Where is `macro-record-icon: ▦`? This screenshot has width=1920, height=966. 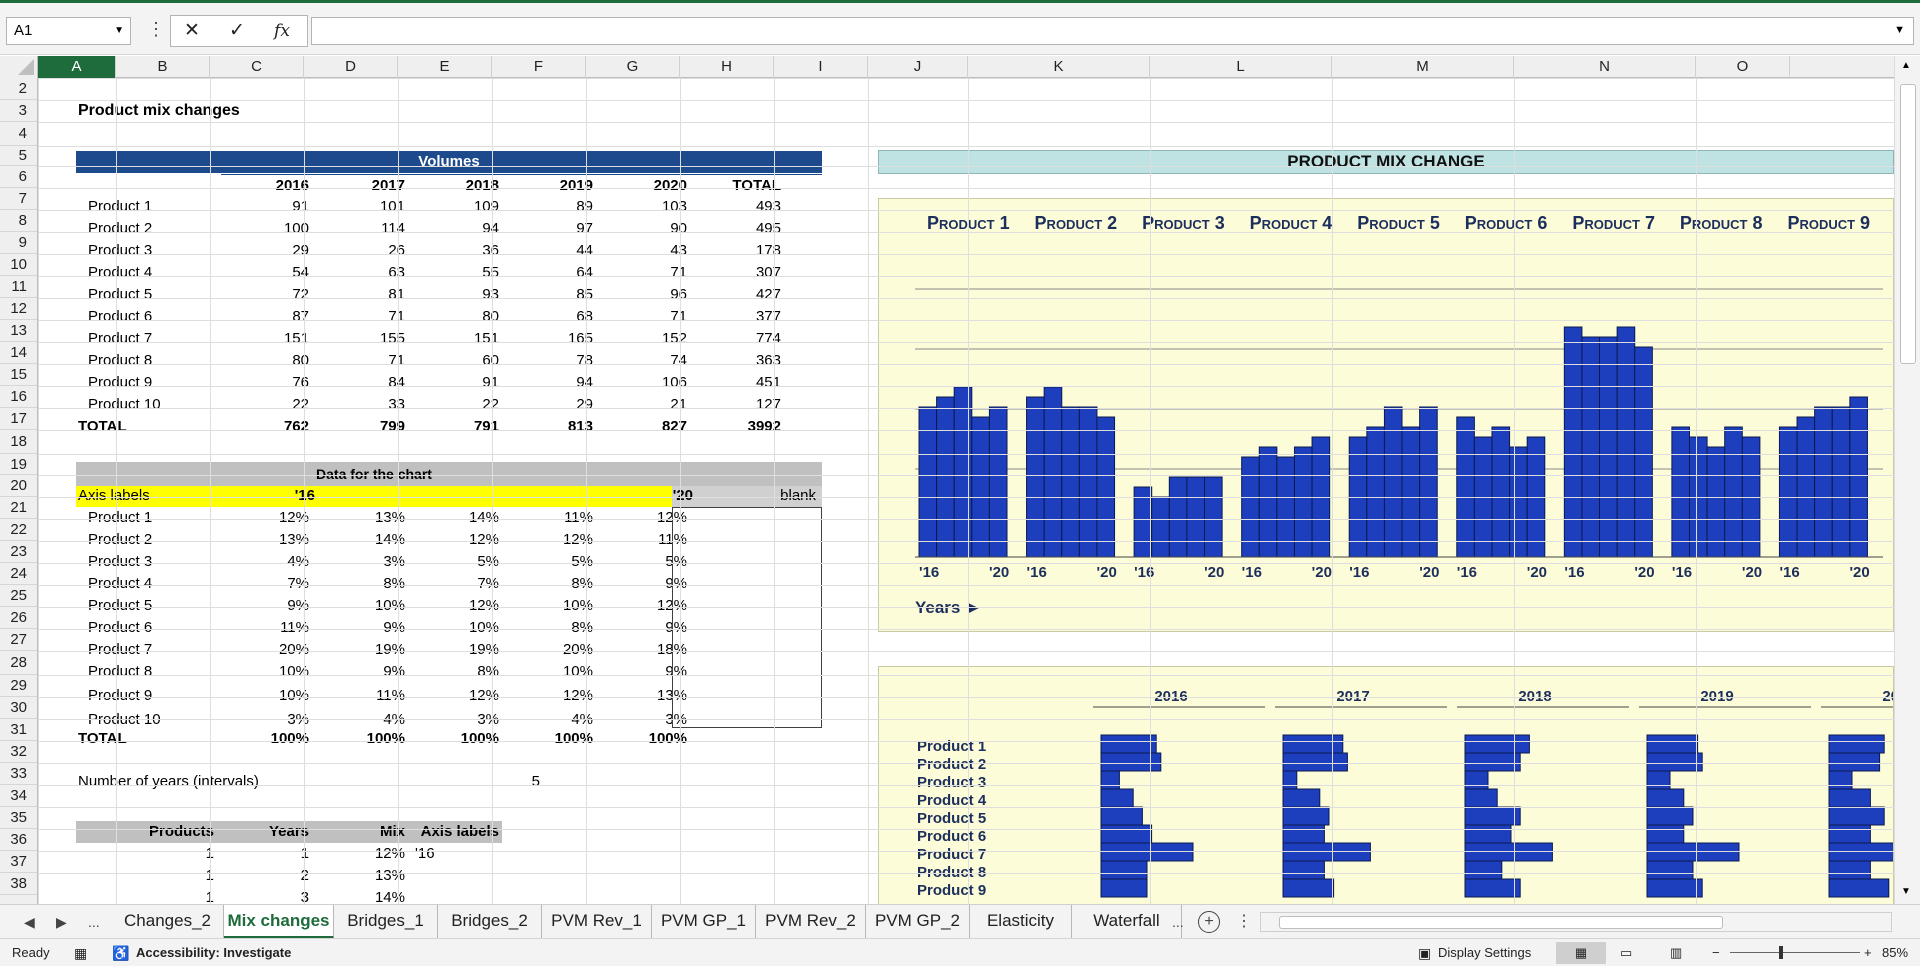
macro-record-icon: ▦ is located at coordinates (81, 953).